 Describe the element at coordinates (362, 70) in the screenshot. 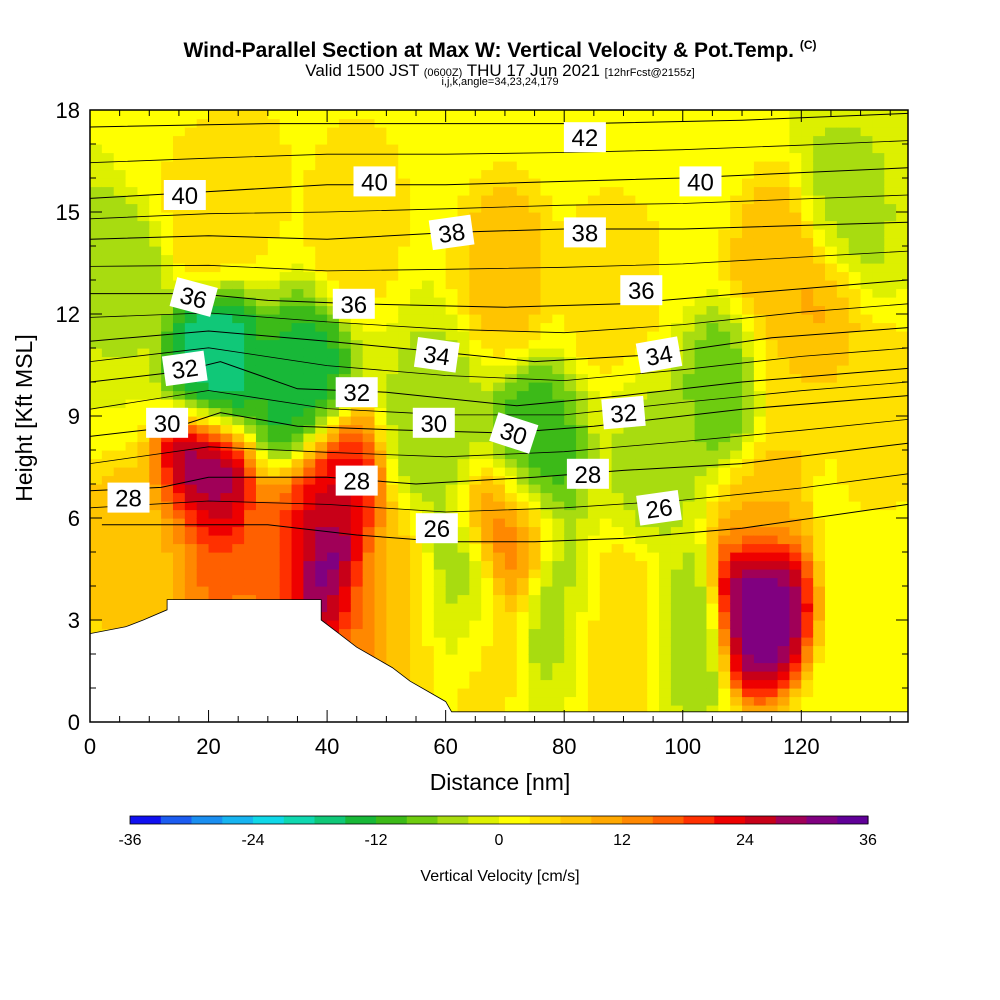

I see `valid-time: Valid 1500 JST` at that location.